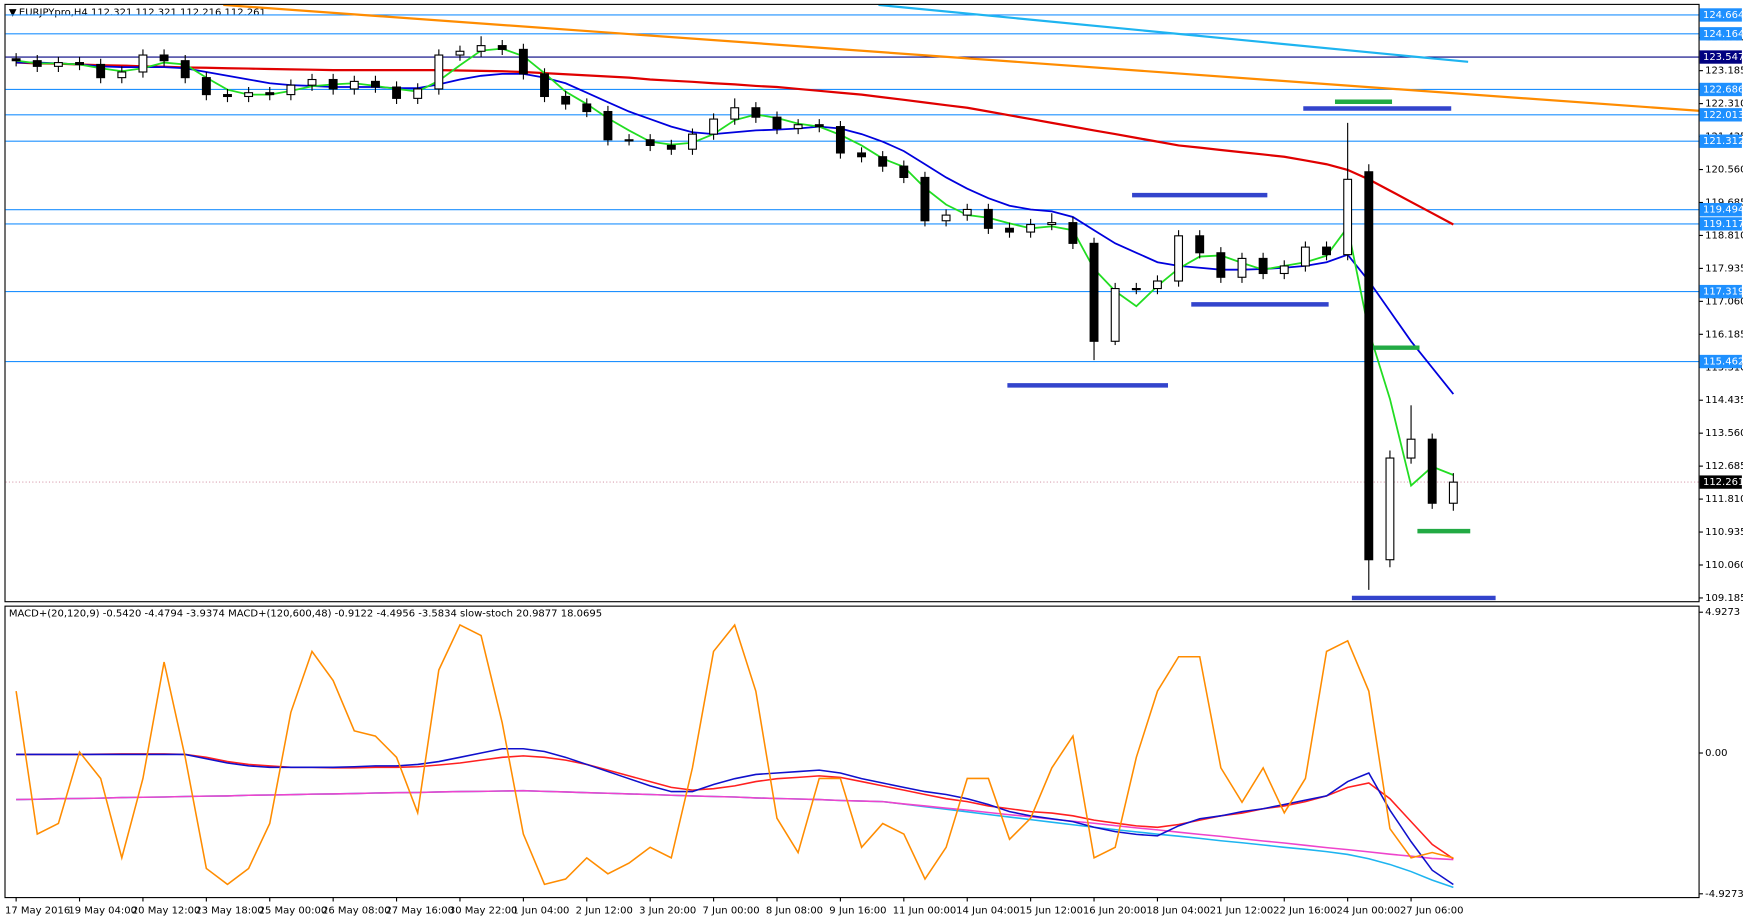  I want to click on trend-line, so click(961, 58).